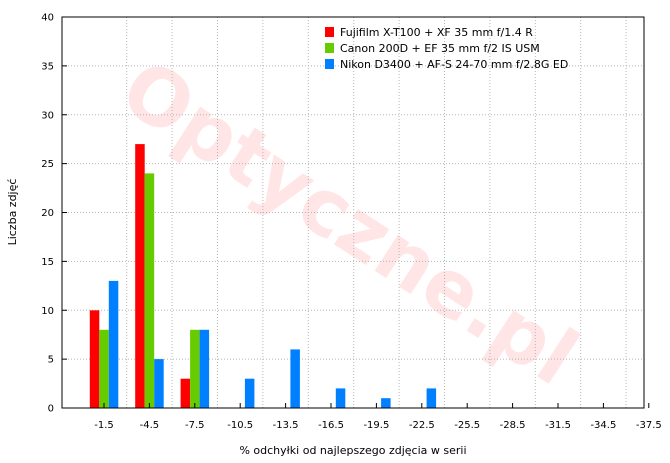 This screenshot has width=670, height=463. Describe the element at coordinates (467, 425) in the screenshot. I see `x-tick-label: -25.5` at that location.